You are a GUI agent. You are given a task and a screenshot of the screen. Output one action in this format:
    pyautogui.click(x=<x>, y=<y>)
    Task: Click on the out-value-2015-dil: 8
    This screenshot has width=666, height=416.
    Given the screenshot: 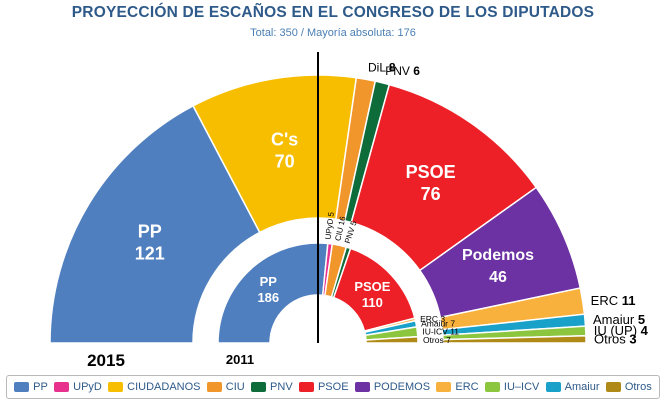 What is the action you would take?
    pyautogui.click(x=392, y=67)
    